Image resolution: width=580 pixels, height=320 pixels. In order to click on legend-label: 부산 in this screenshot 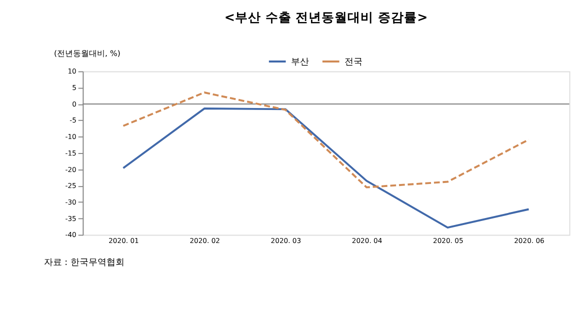, I will do `click(299, 62)`.